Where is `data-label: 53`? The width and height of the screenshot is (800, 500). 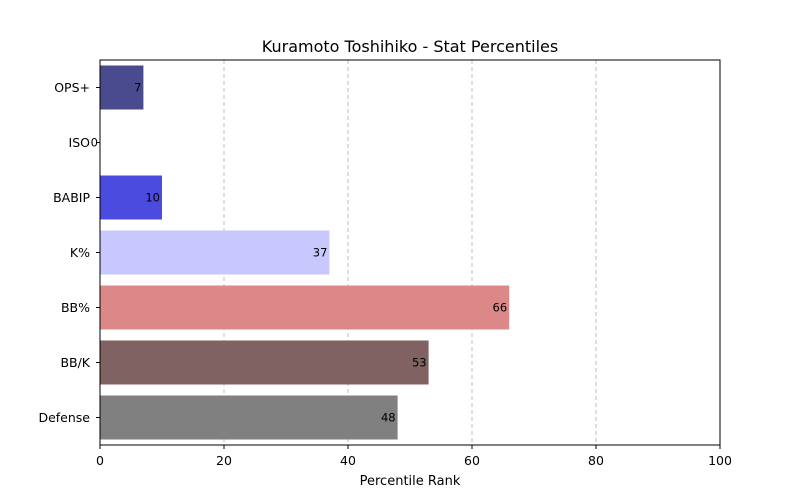
data-label: 53 is located at coordinates (419, 363).